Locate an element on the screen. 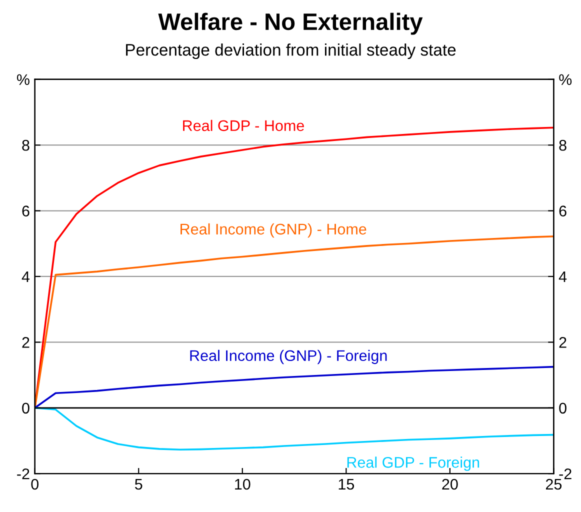 The width and height of the screenshot is (581, 512). series-label: Real GDP - Home is located at coordinates (243, 126).